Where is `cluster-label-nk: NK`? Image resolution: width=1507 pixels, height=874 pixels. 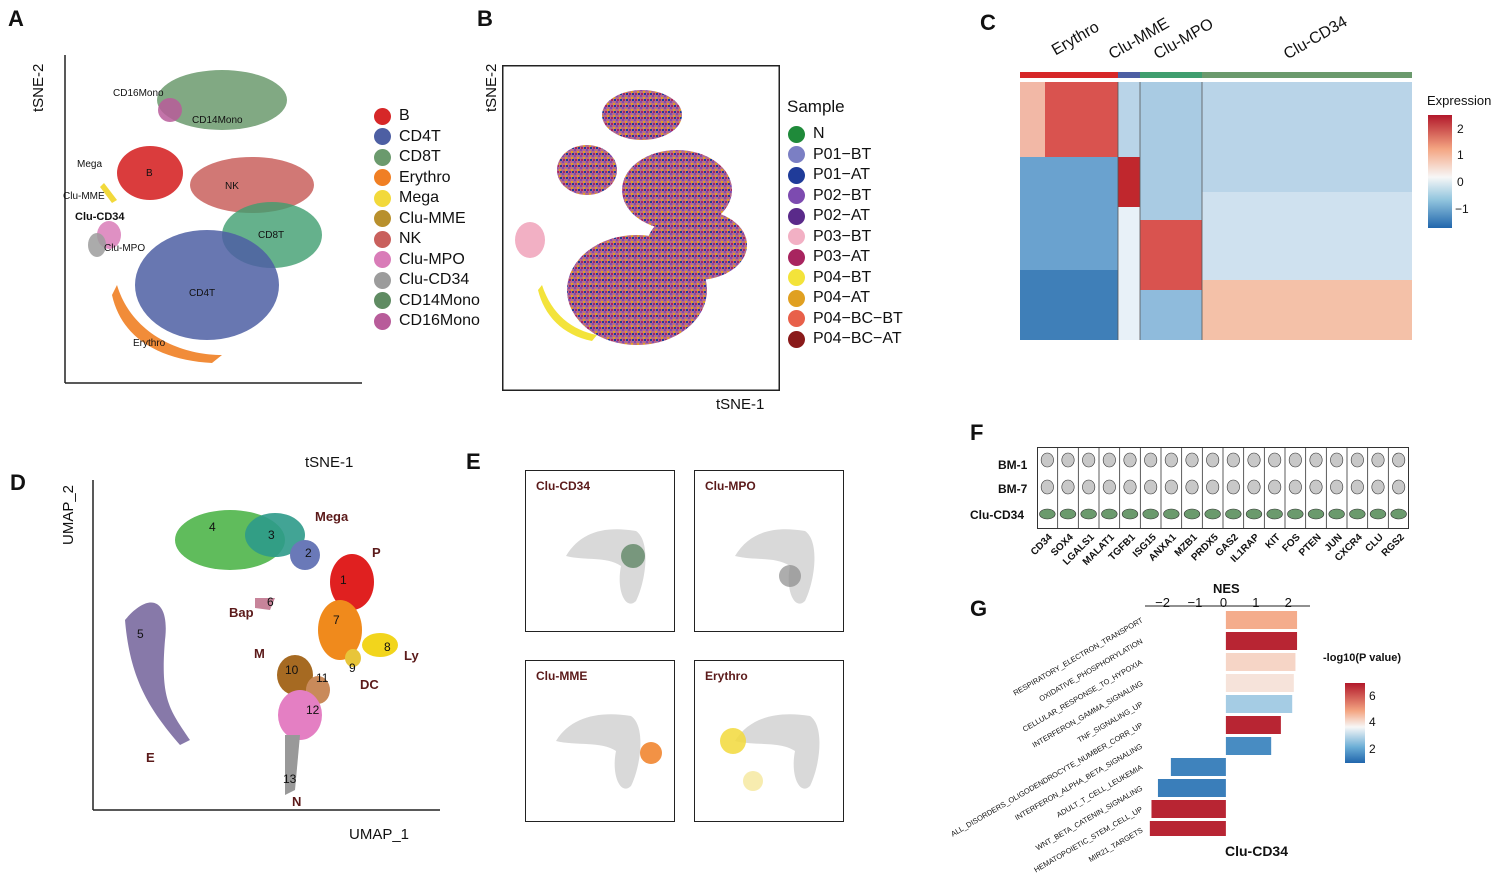 cluster-label-nk: NK is located at coordinates (232, 186).